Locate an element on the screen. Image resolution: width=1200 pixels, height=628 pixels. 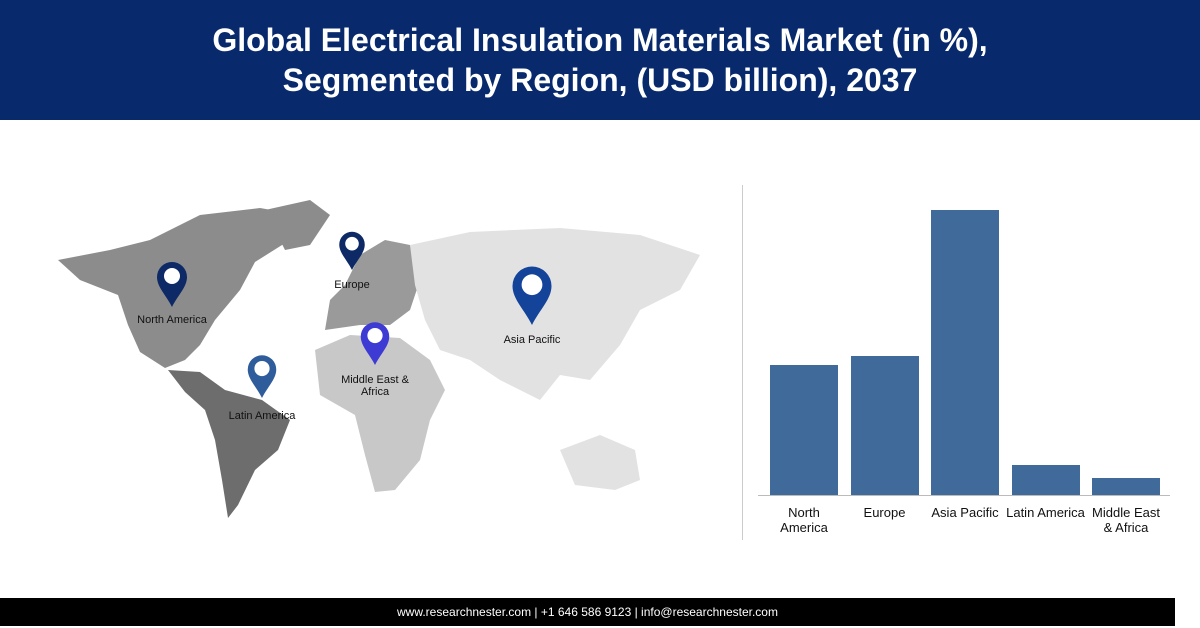
asia is located at coordinates (555, 314).